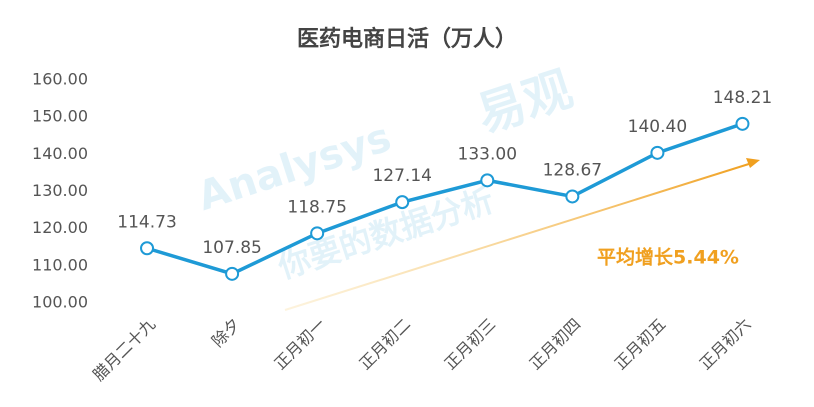 This screenshot has width=814, height=407. Describe the element at coordinates (725, 344) in the screenshot. I see `x-tick-label: 正月初六` at that location.